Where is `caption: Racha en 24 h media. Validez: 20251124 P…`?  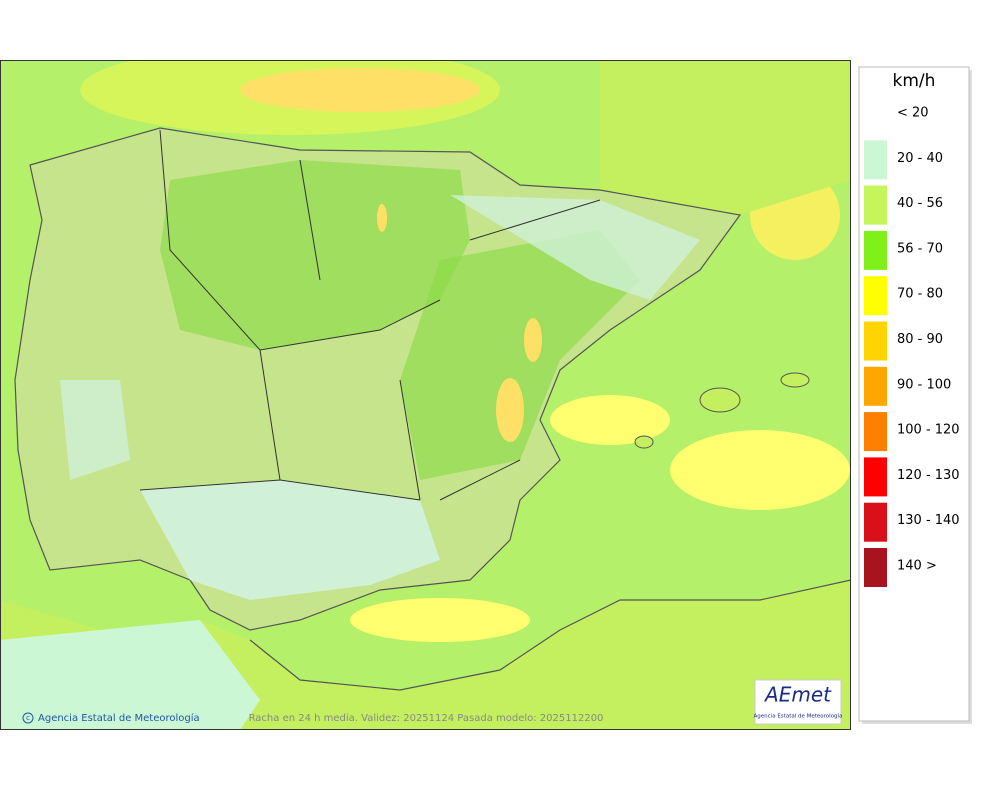
caption: Racha en 24 h media. Validez: 20251124 P… is located at coordinates (426, 718).